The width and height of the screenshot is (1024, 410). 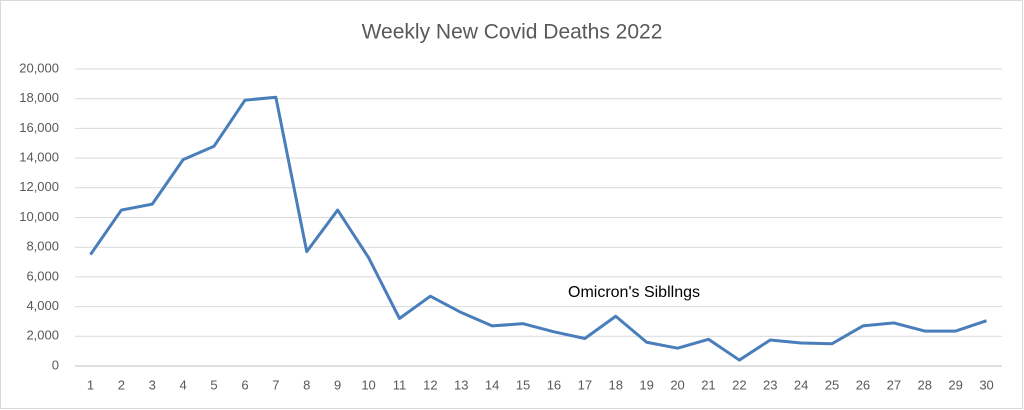 I want to click on x-tick-label: 4, so click(x=183, y=384).